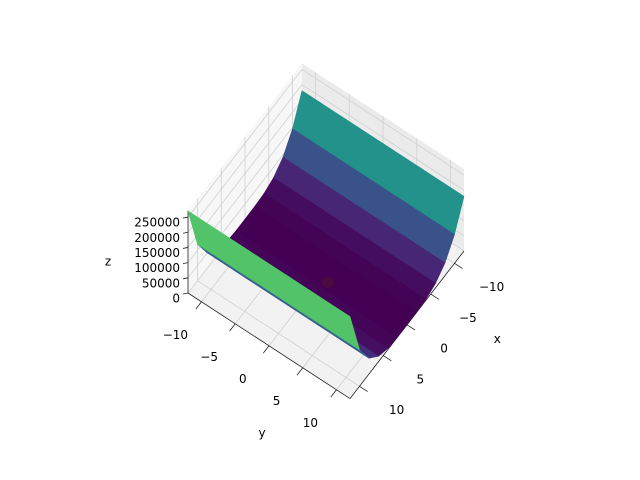 The image size is (640, 480). Describe the element at coordinates (157, 223) in the screenshot. I see `z-tick-label: 250000` at that location.